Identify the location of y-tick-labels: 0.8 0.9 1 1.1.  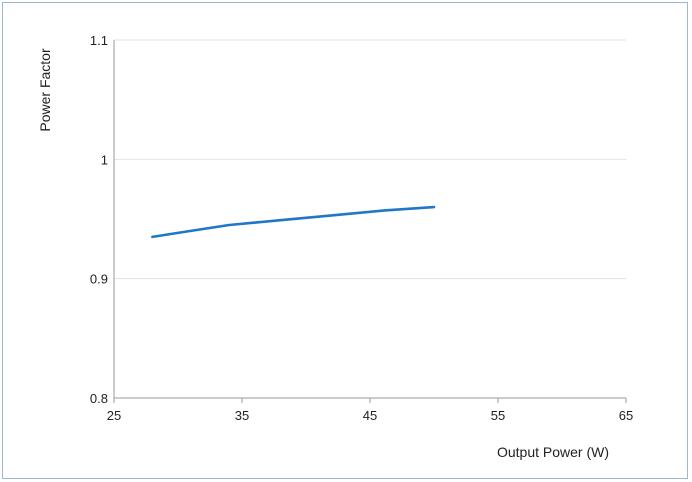
(99, 219).